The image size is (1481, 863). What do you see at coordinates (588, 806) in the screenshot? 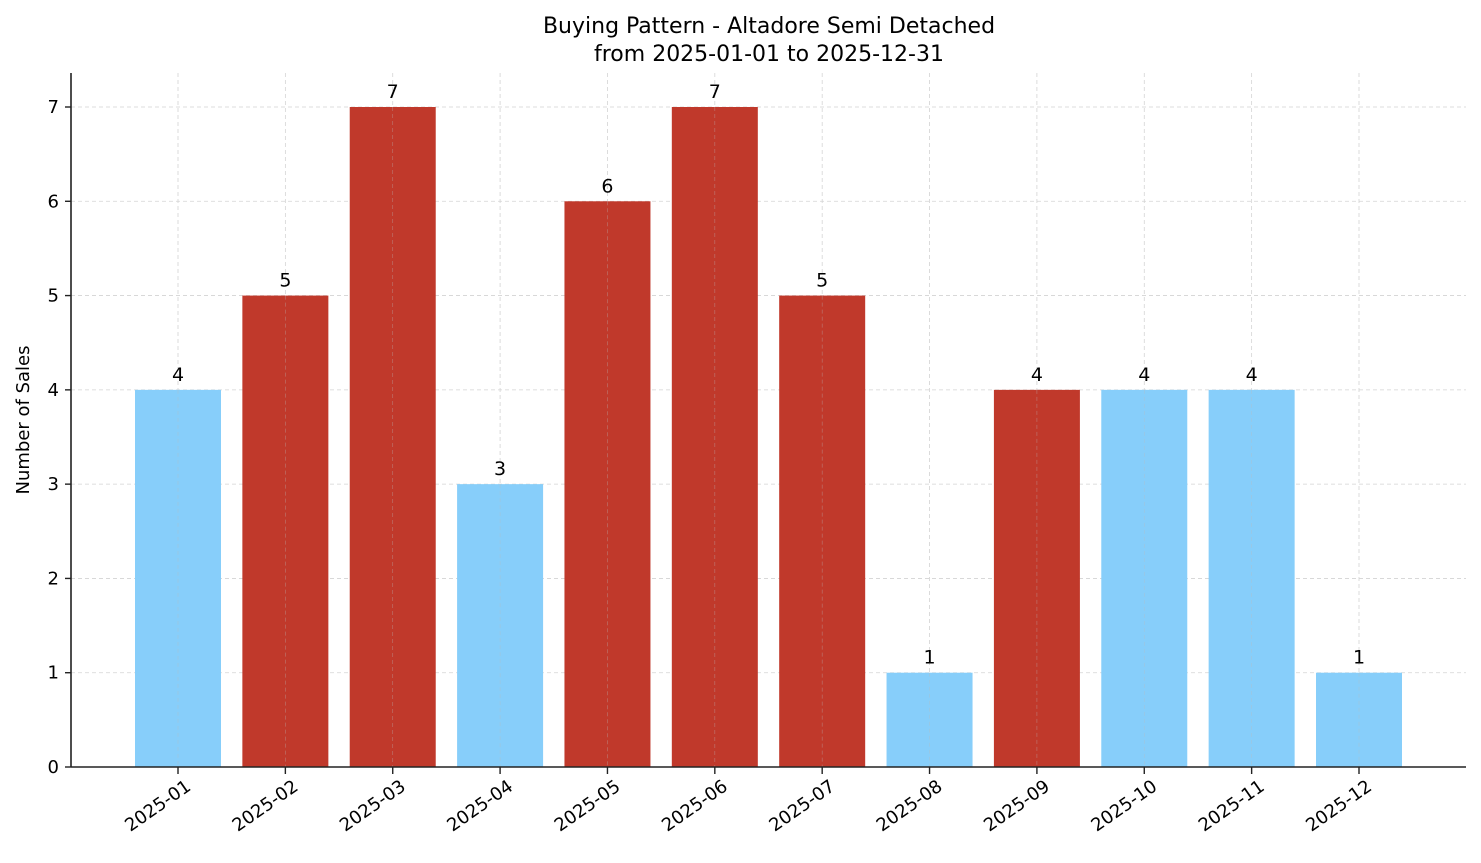
I see `x-tick-label: 2025-05` at bounding box center [588, 806].